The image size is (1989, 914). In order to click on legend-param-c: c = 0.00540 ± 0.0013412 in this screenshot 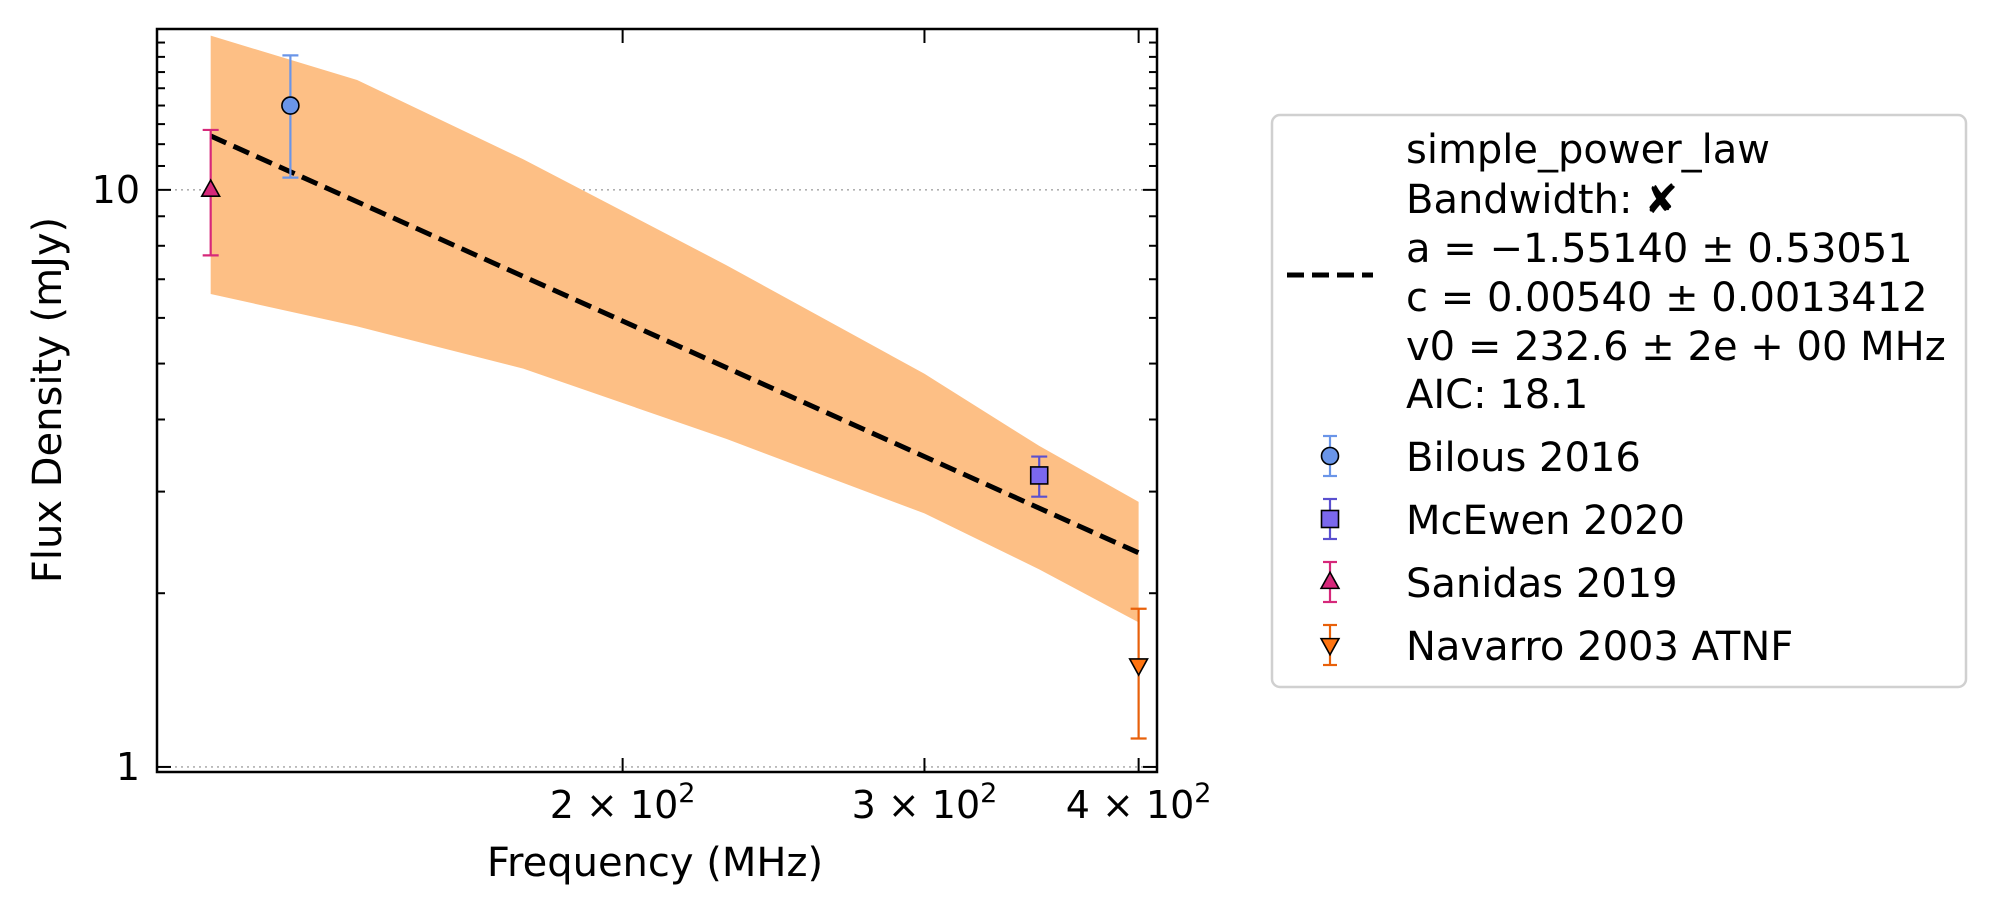, I will do `click(1667, 298)`.